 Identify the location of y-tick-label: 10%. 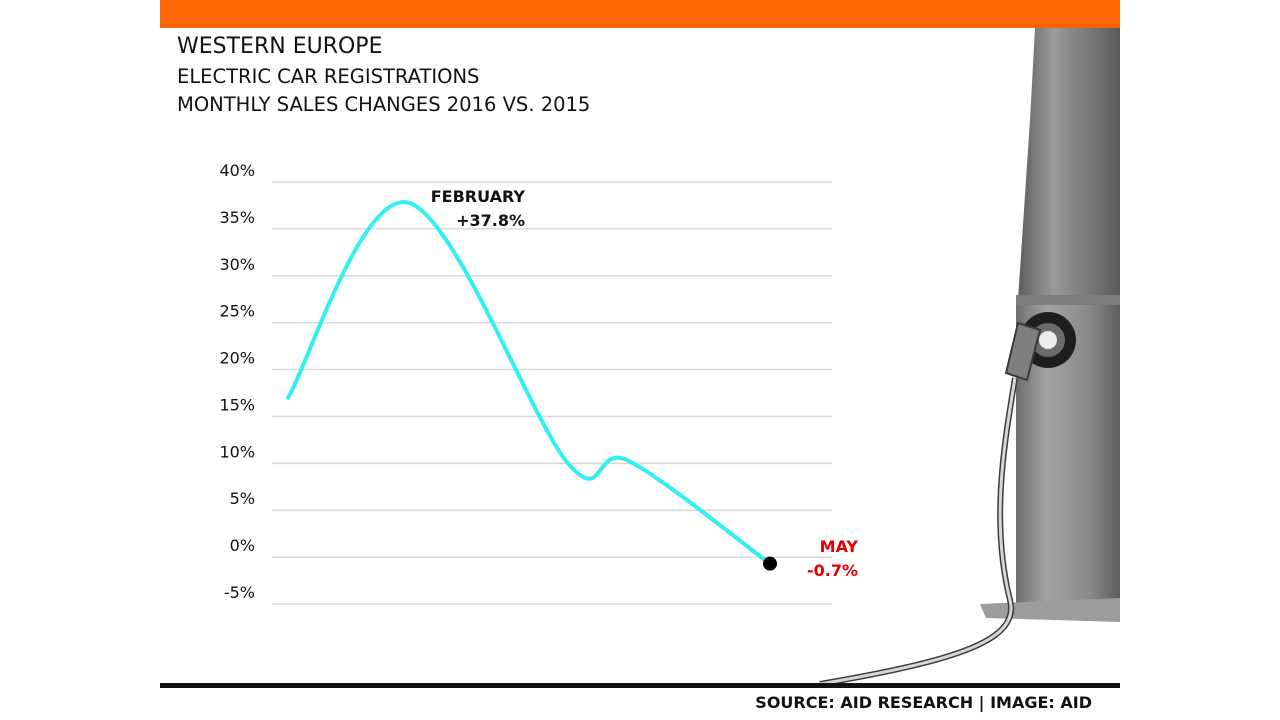
(237, 451).